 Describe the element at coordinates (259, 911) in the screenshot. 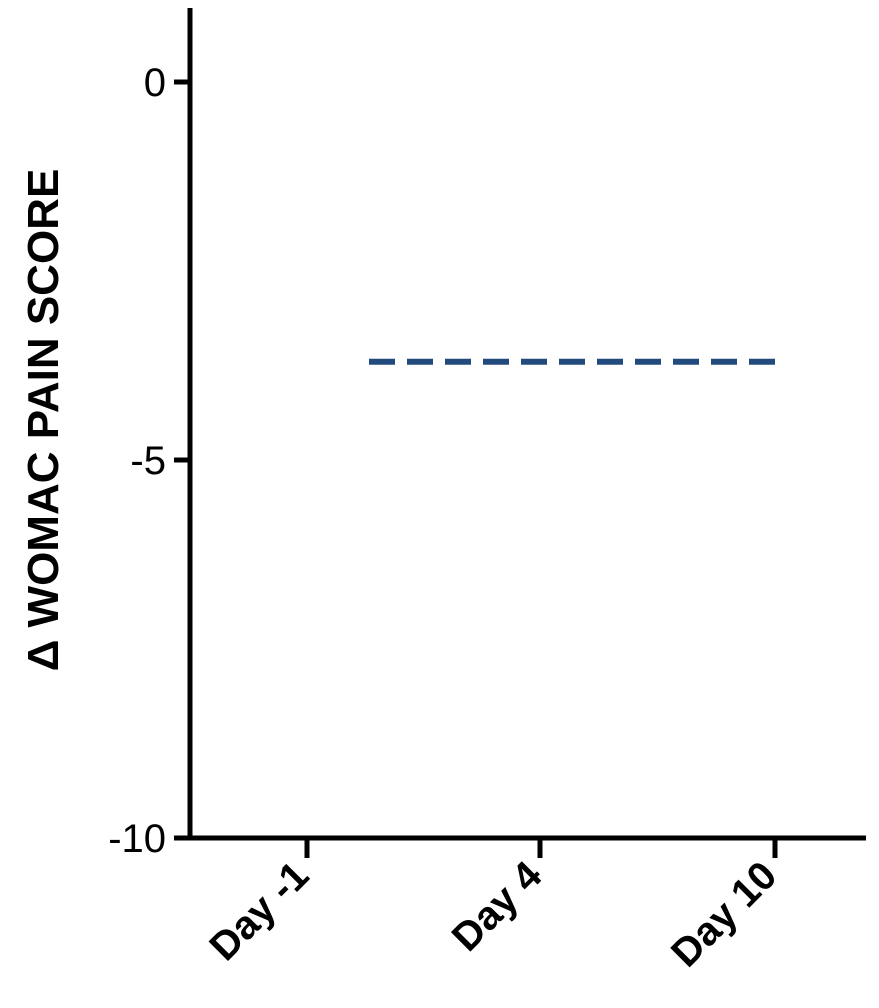

I see `x-tick-label: Day -1` at that location.